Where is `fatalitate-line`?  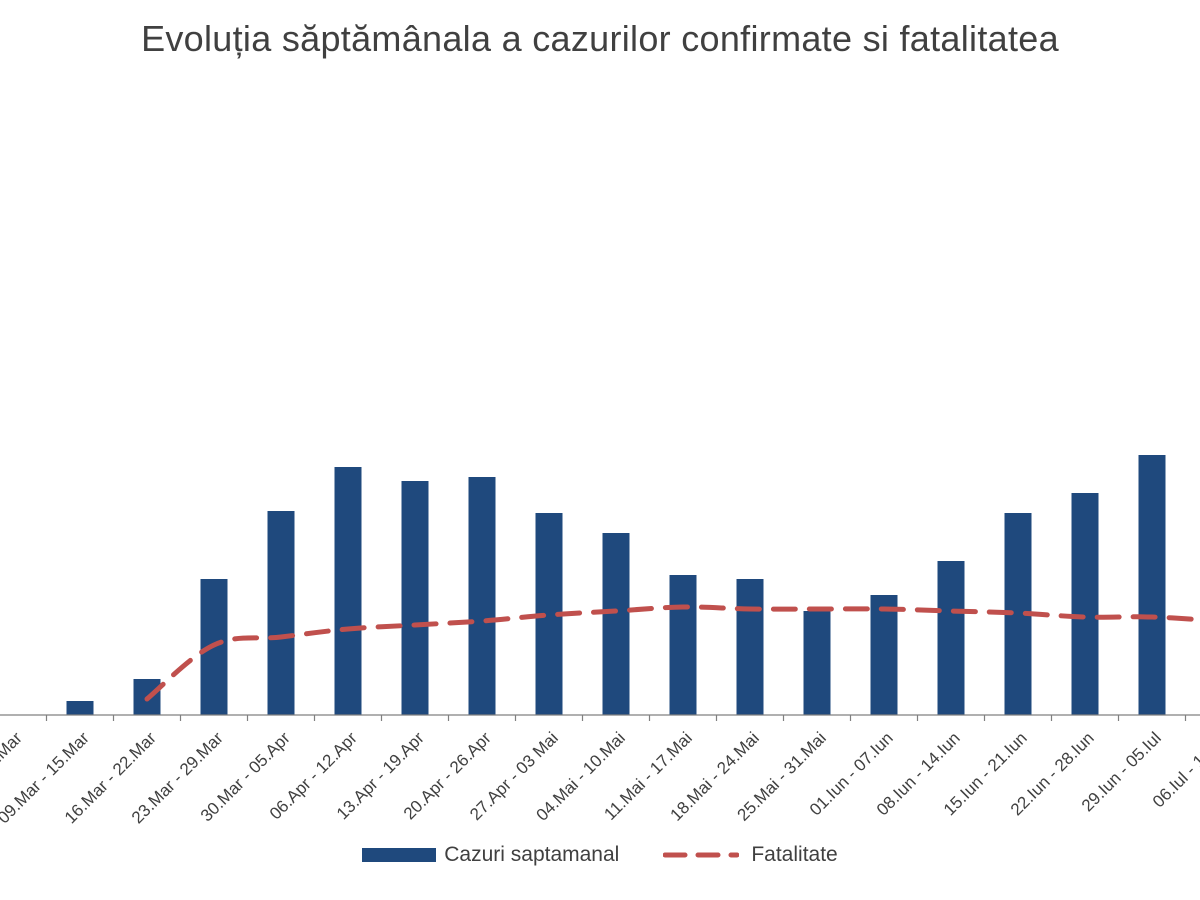 fatalitate-line is located at coordinates (672, 653).